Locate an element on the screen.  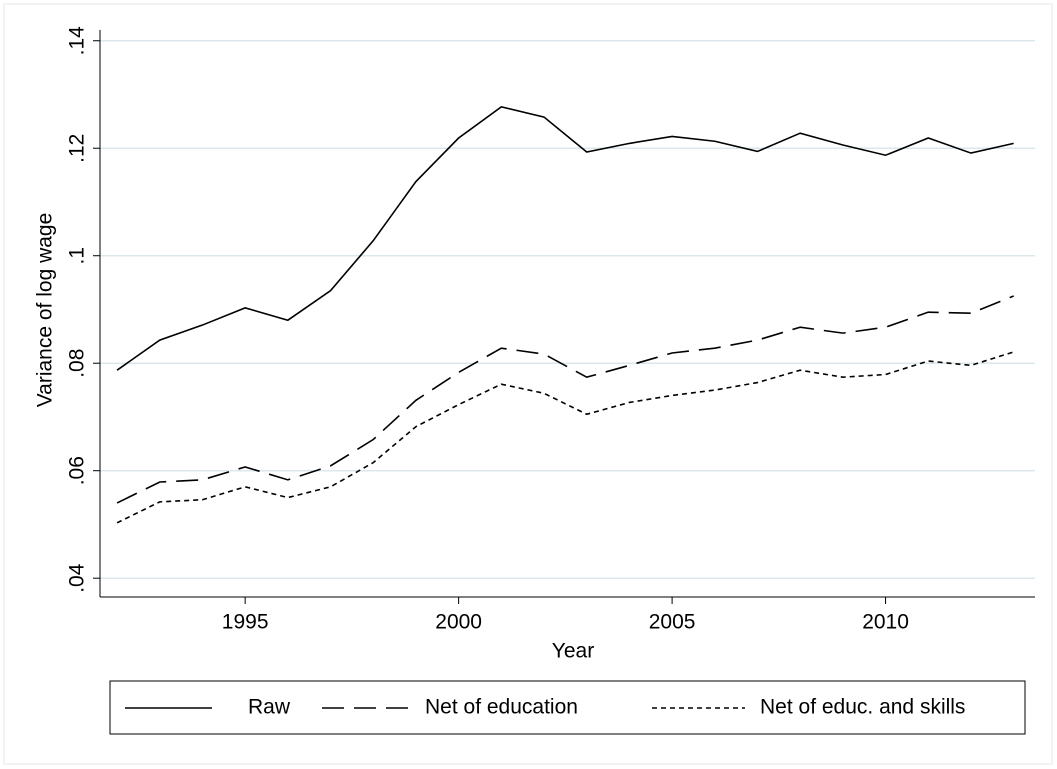
x-tick-label: 1995 is located at coordinates (245, 622).